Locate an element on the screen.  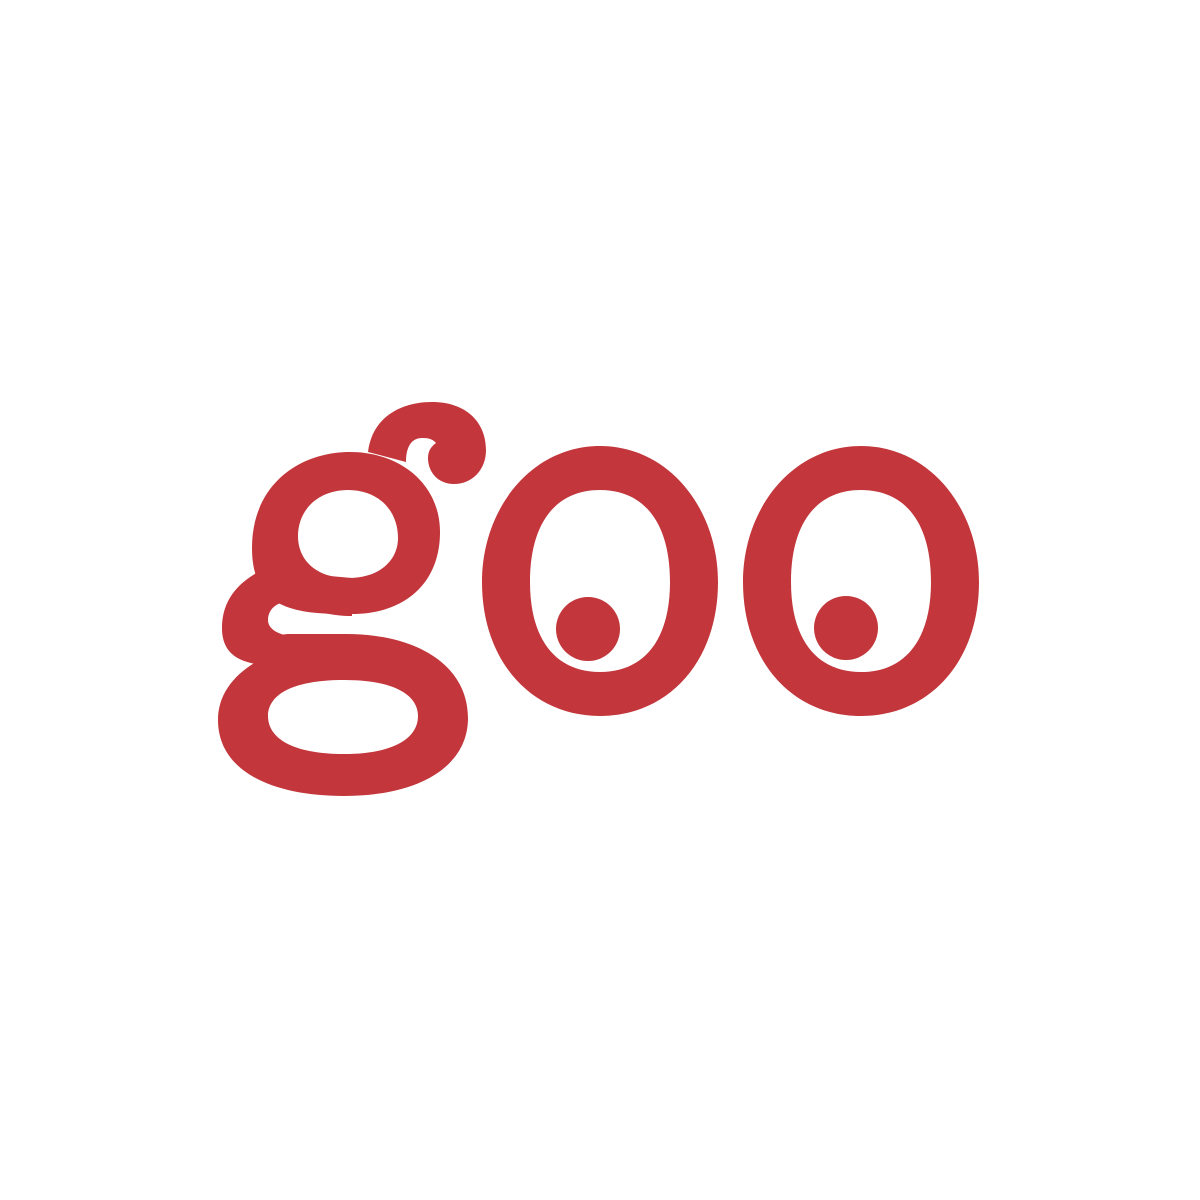
letter-g is located at coordinates (352, 599).